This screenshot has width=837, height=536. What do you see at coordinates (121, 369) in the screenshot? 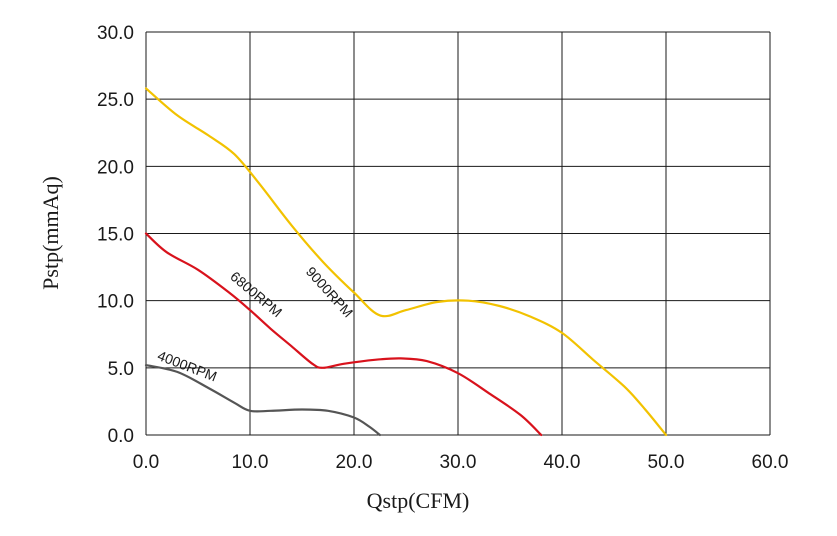
I see `y-tick-label: 5.0` at bounding box center [121, 369].